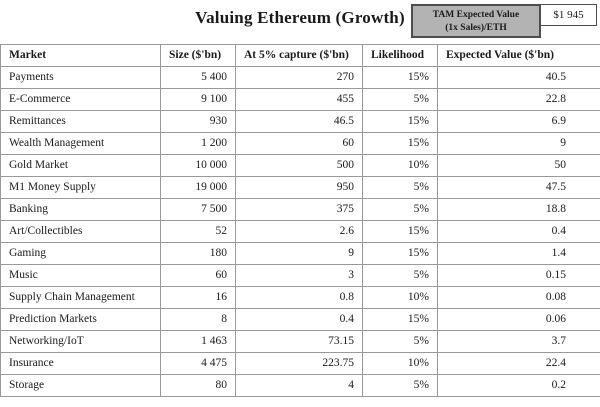 This screenshot has width=600, height=407. I want to click on column-header-expected-value: Expected Value ($'bn), so click(518, 55).